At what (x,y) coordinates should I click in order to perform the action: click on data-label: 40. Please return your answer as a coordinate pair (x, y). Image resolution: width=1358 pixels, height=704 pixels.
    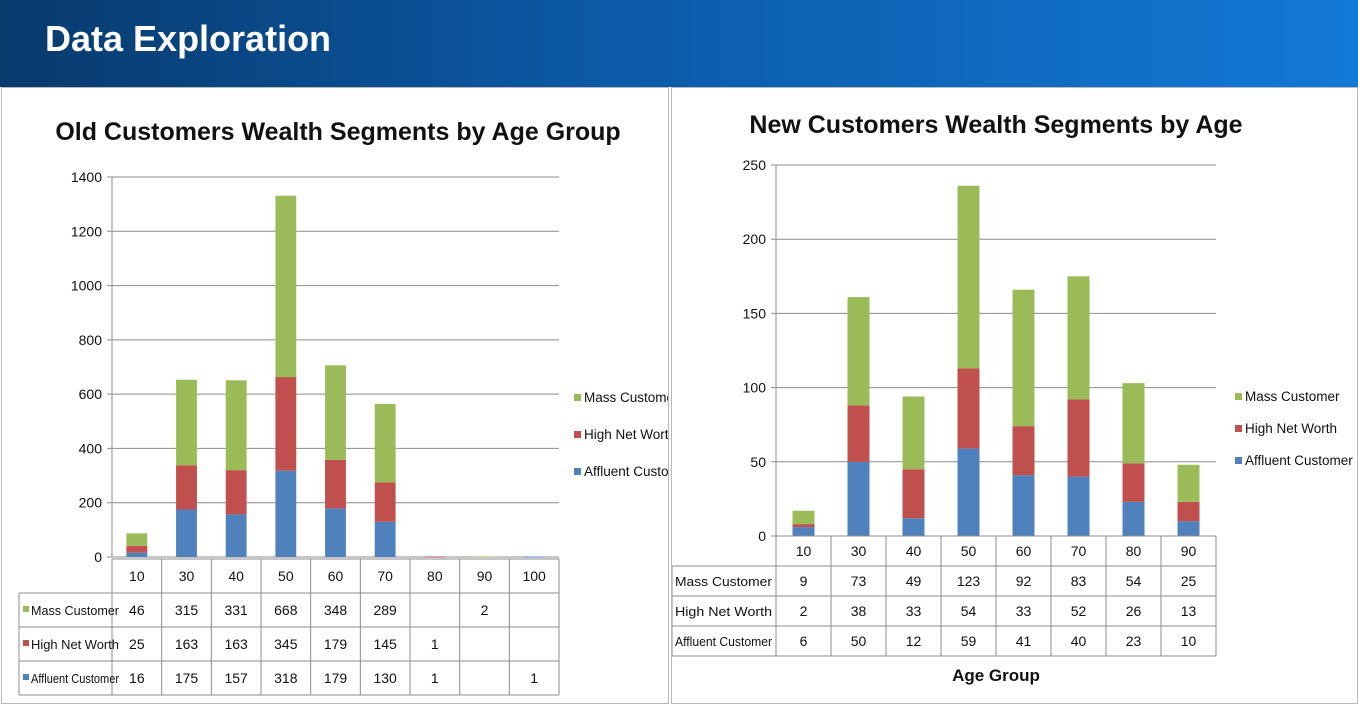
    Looking at the image, I should click on (1079, 641).